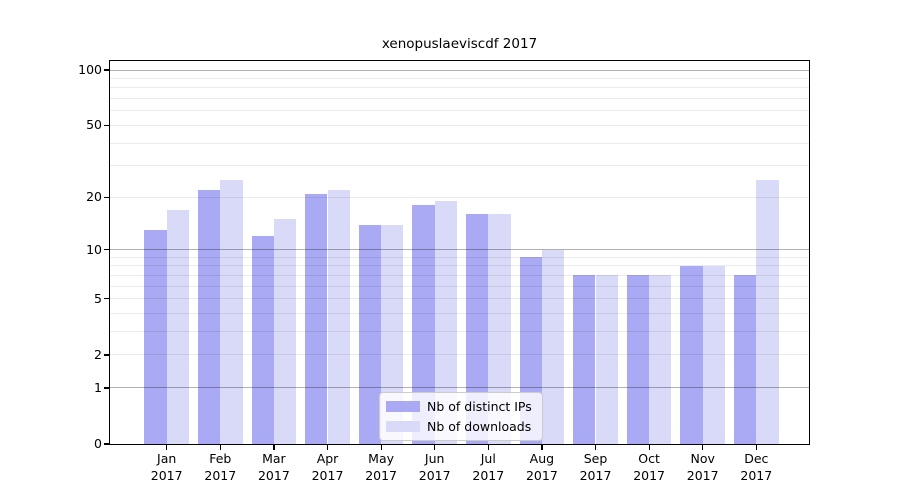  What do you see at coordinates (459, 44) in the screenshot?
I see `chart-title: xenopuslaeviscdf 2017` at bounding box center [459, 44].